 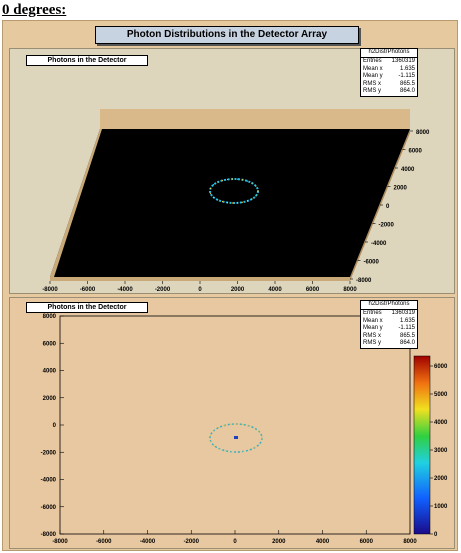 What do you see at coordinates (436, 535) in the screenshot?
I see `z-tick-label: 0` at bounding box center [436, 535].